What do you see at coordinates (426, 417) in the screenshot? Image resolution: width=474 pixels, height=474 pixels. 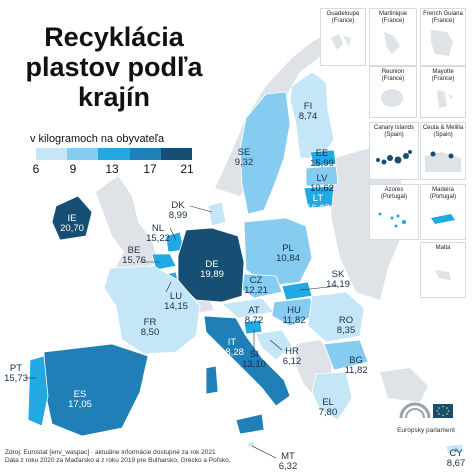 I see `european-parliament-logo: Európsky parlament` at bounding box center [426, 417].